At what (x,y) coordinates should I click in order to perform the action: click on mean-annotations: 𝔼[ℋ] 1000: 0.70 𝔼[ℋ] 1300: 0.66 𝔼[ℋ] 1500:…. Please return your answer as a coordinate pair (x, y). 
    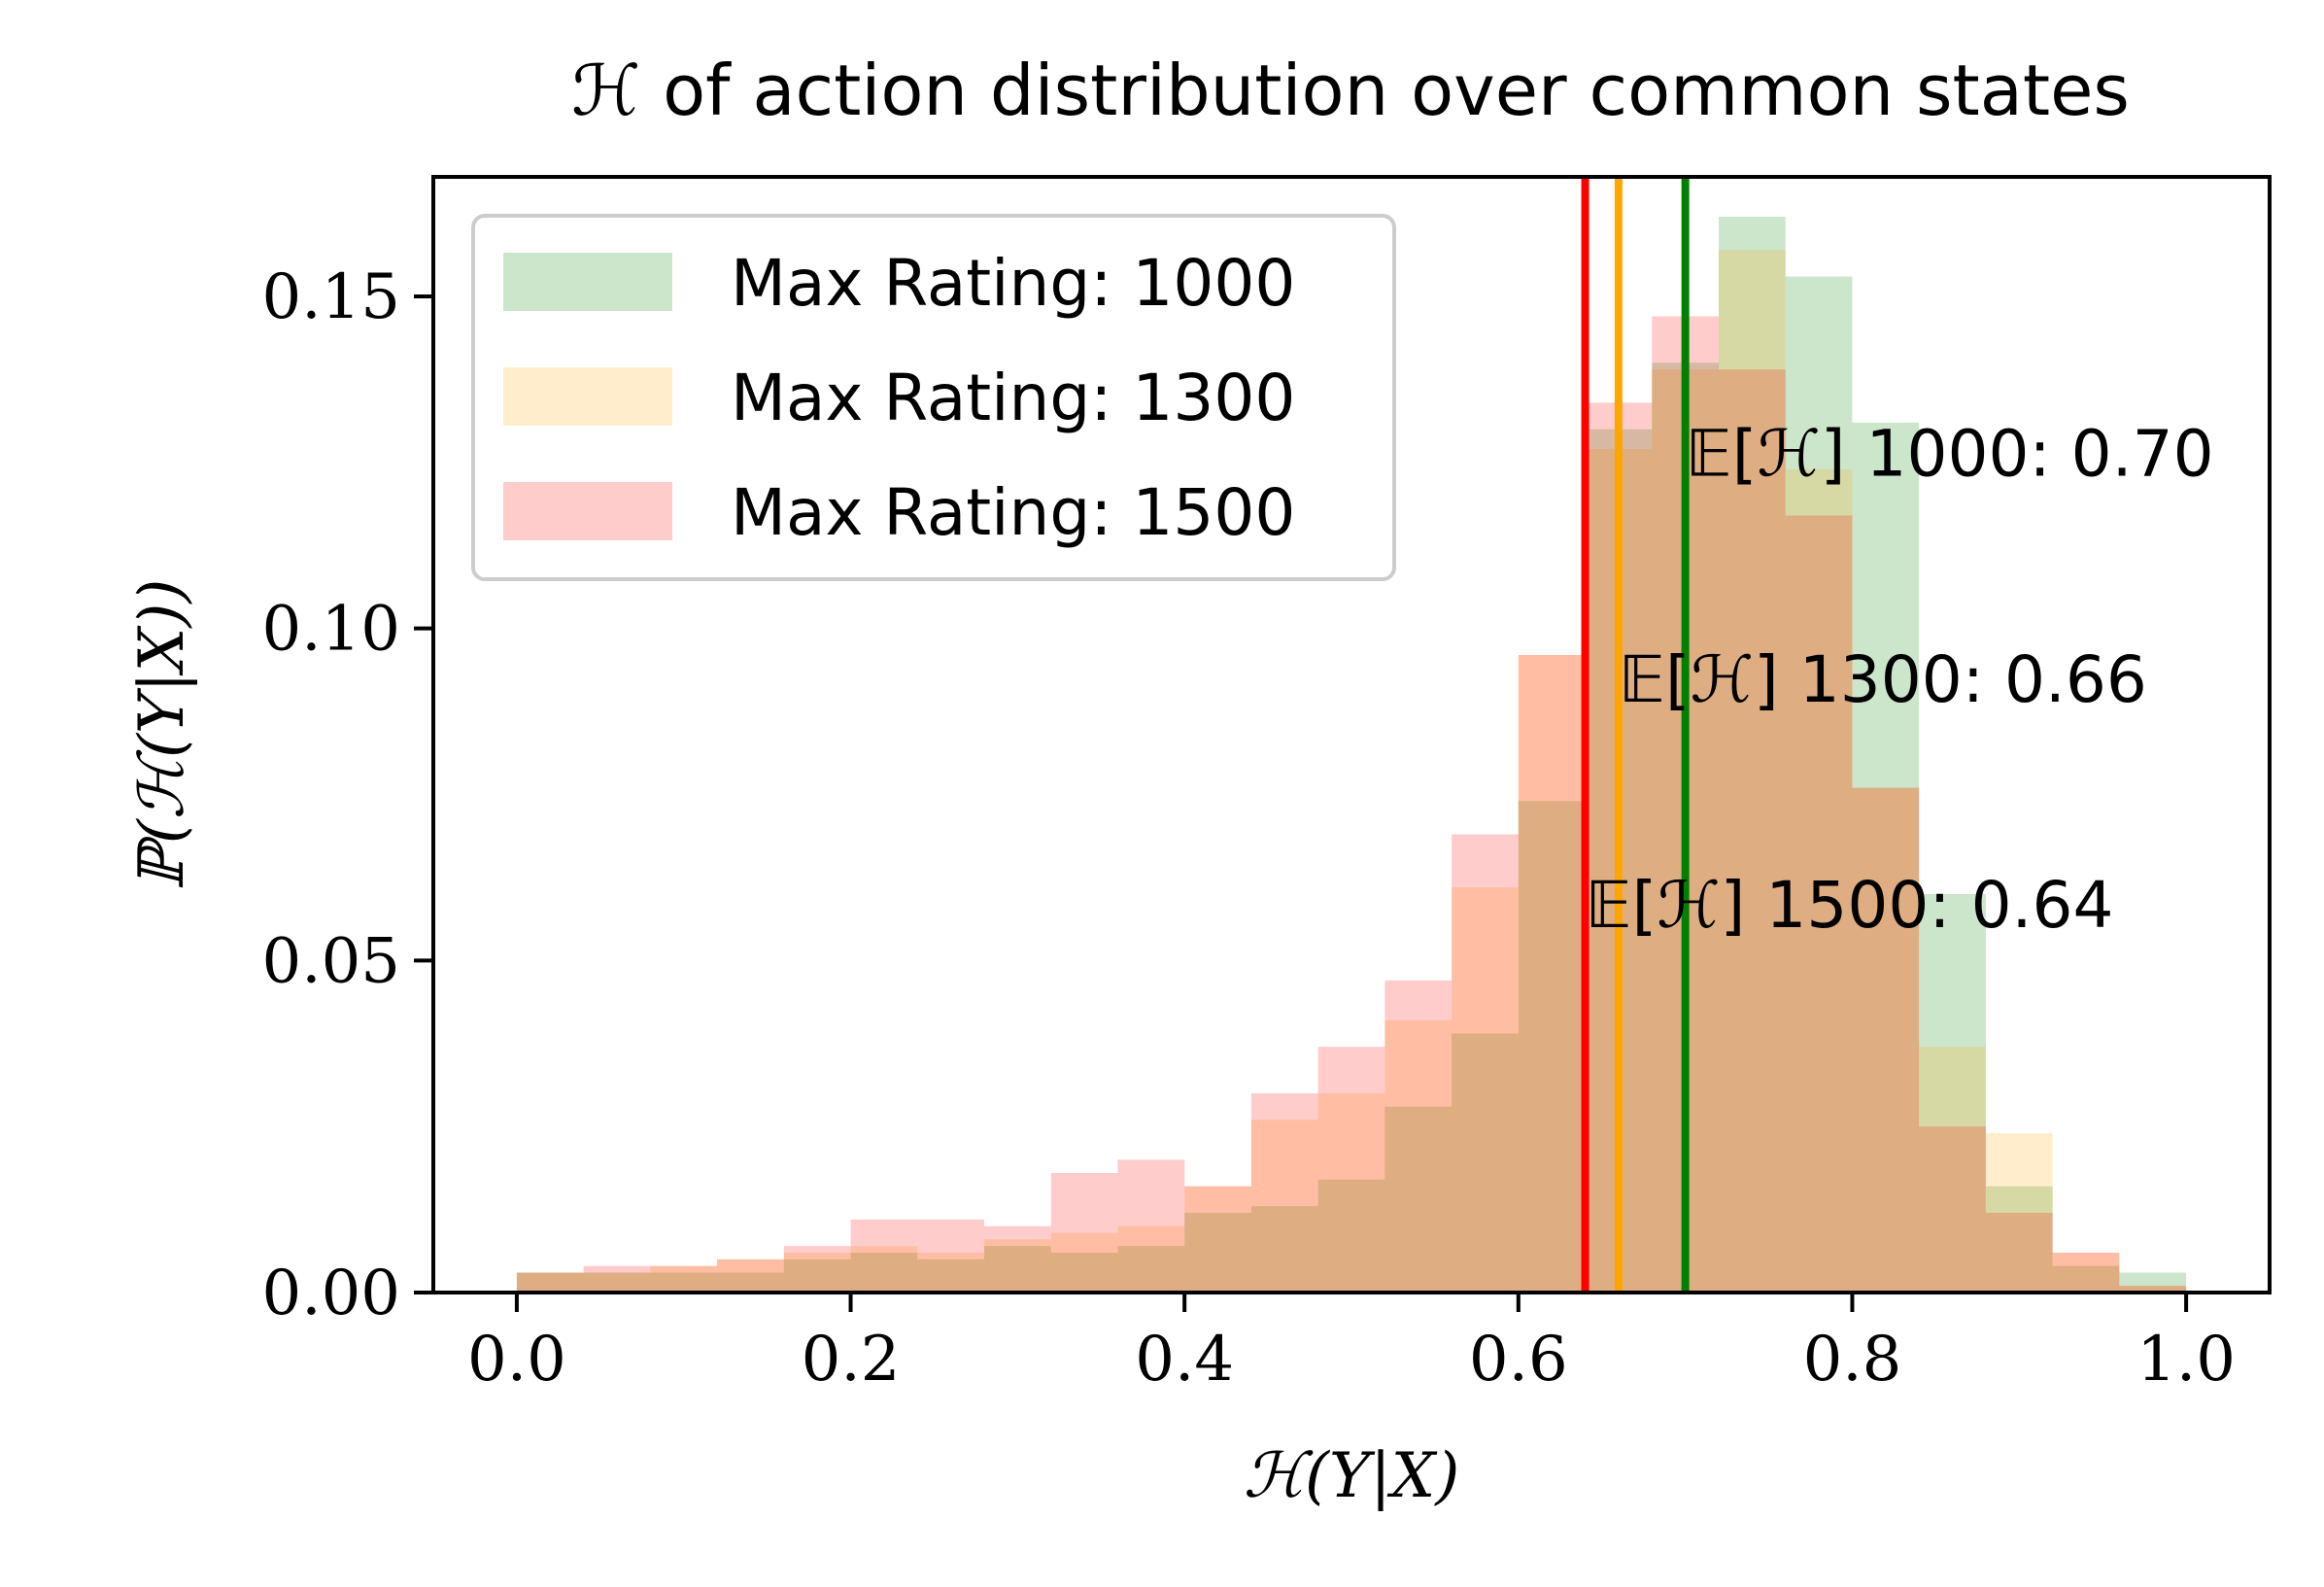
    Looking at the image, I should click on (1900, 680).